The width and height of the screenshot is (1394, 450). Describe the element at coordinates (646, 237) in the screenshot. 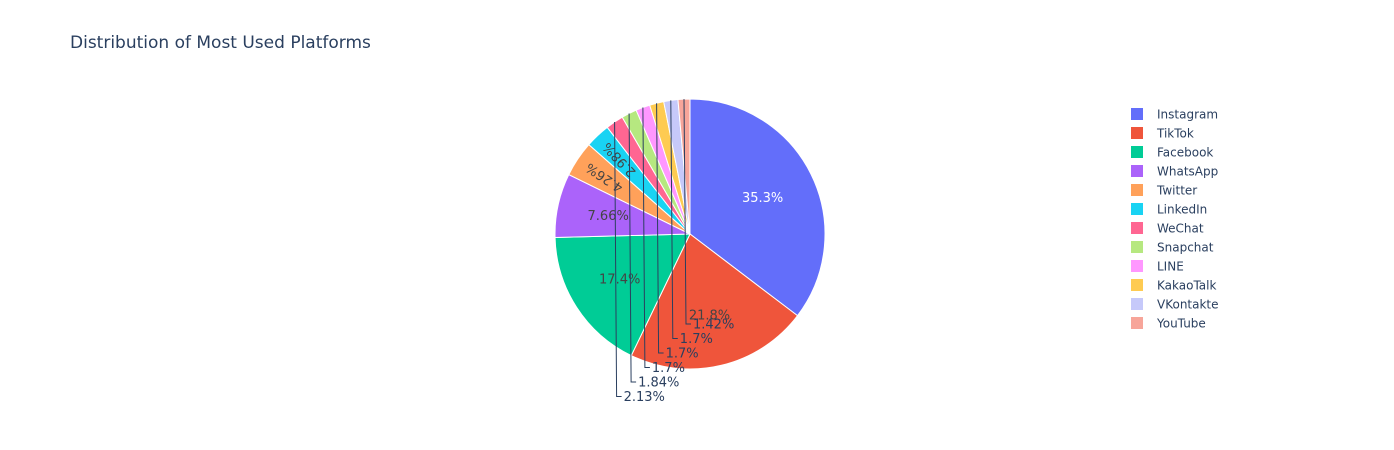

I see `leader-line-line` at that location.